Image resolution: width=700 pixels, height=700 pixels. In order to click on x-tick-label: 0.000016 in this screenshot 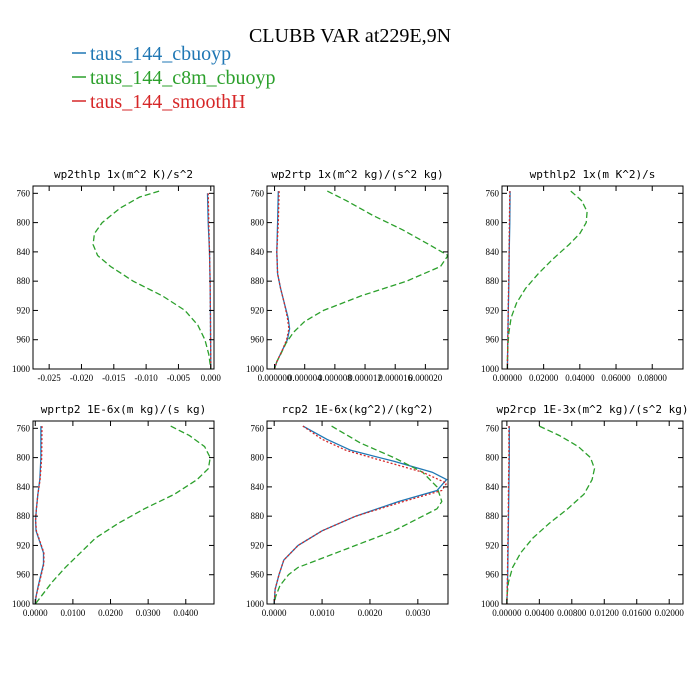, I will do `click(395, 378)`.